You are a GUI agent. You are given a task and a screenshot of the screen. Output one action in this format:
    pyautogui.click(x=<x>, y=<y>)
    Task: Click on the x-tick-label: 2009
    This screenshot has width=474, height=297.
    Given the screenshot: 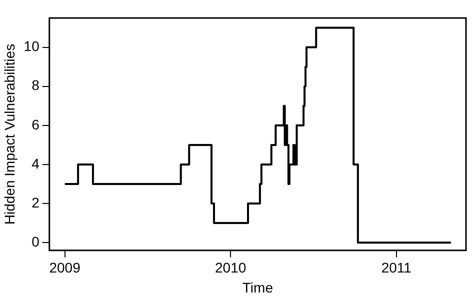 What is the action you would take?
    pyautogui.click(x=65, y=268)
    